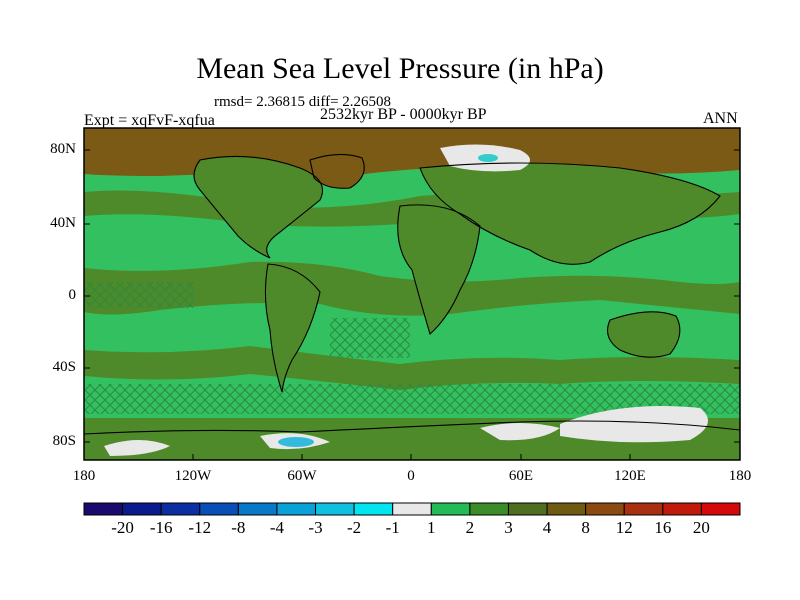 The image size is (800, 600). I want to click on greenland, so click(337, 171).